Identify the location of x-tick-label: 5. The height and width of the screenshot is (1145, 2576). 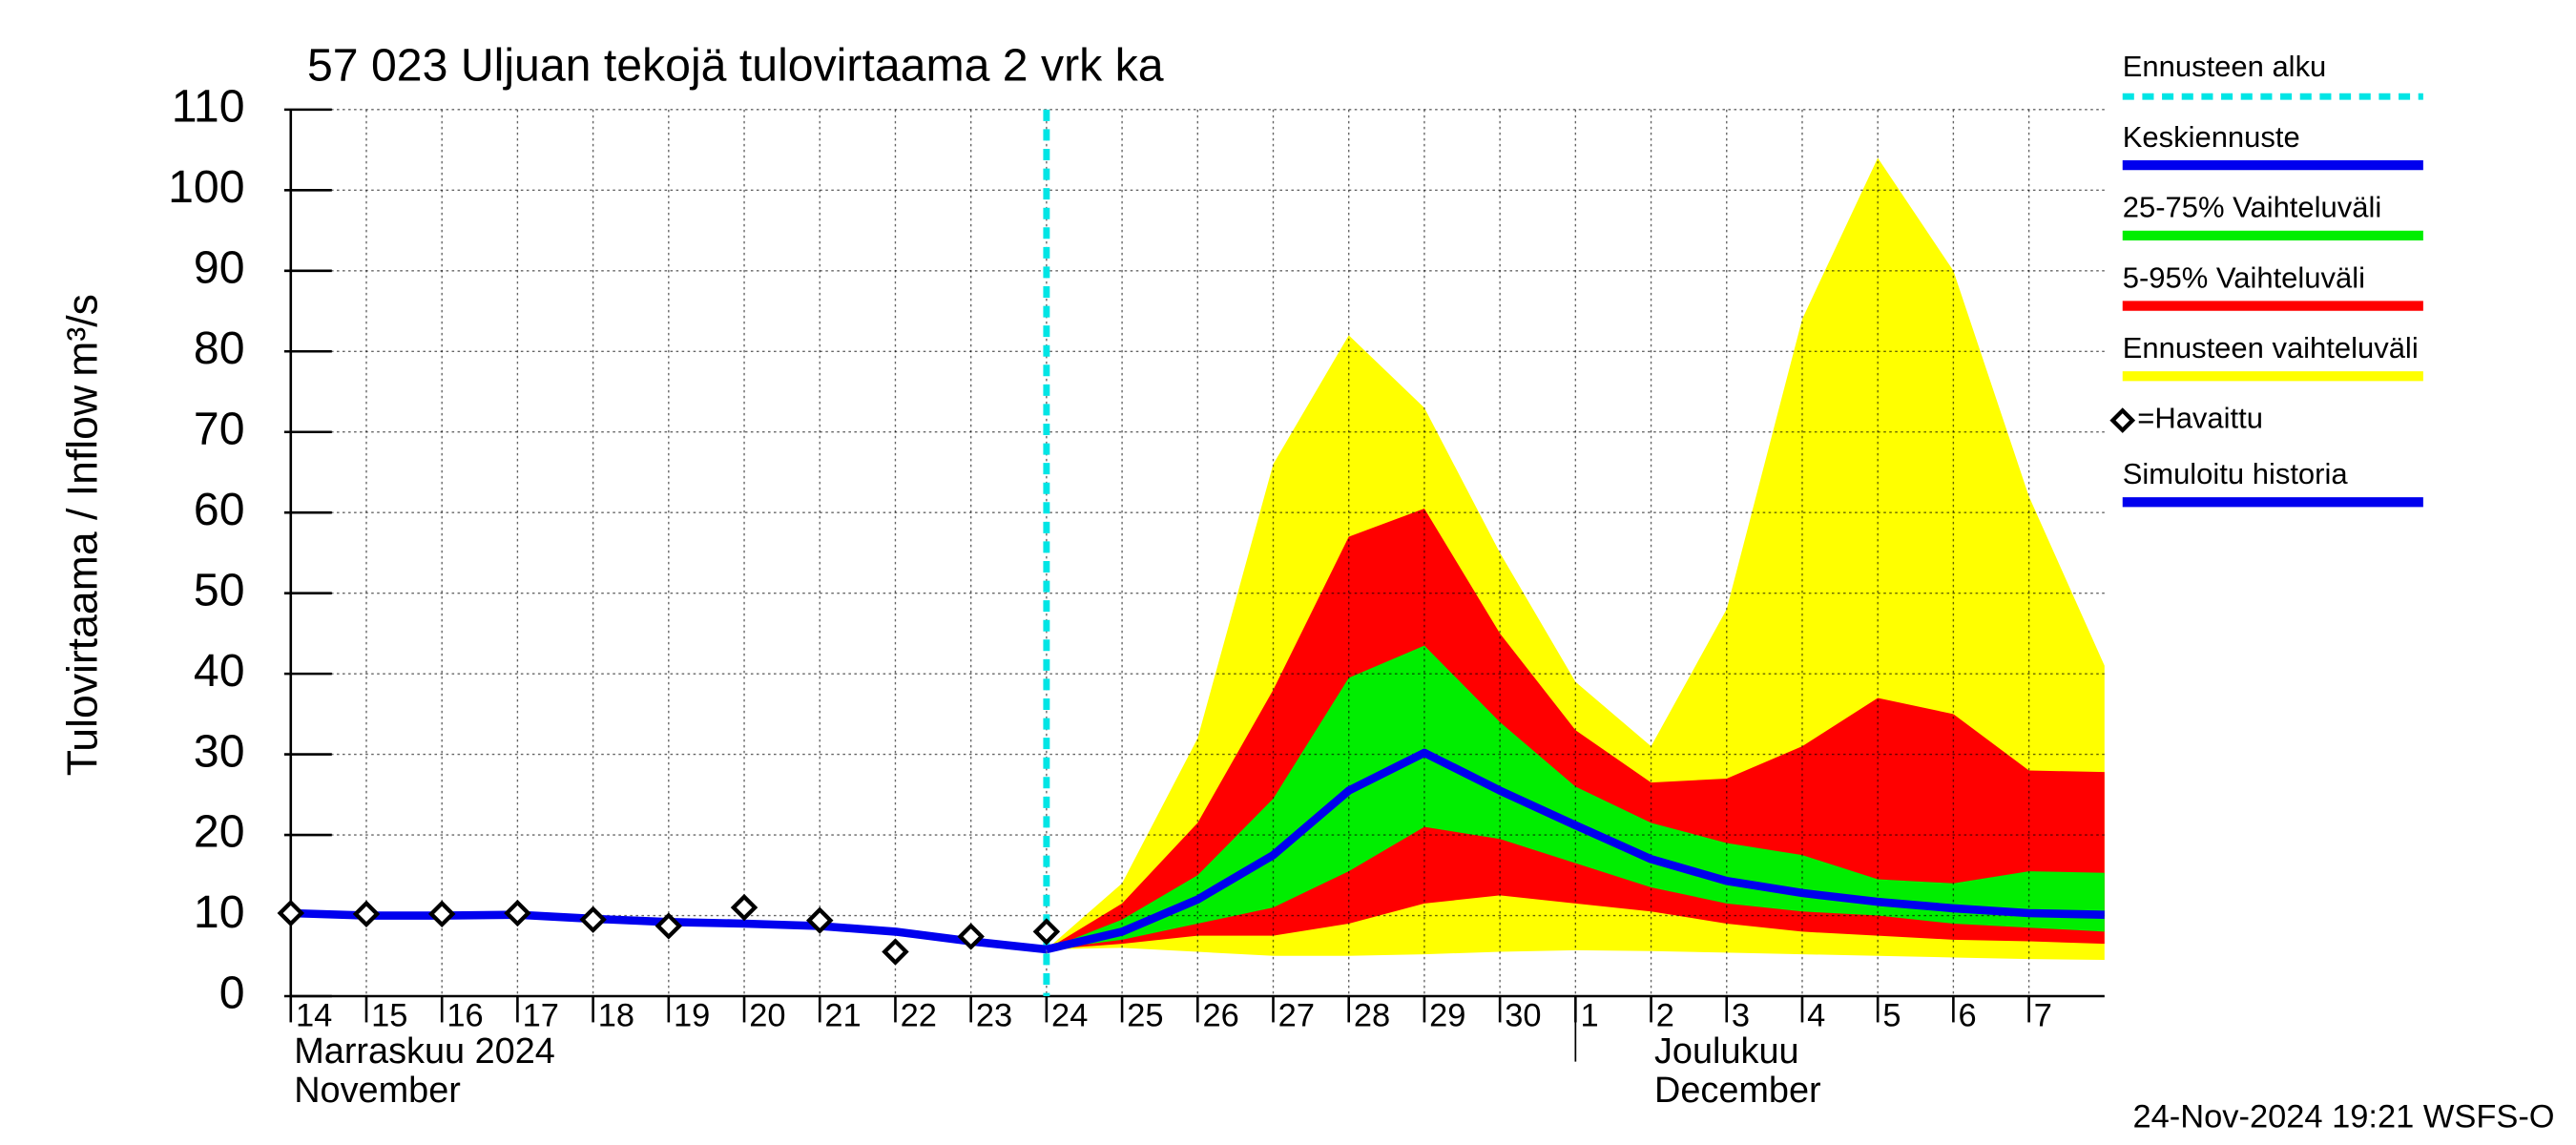
(1891, 1015).